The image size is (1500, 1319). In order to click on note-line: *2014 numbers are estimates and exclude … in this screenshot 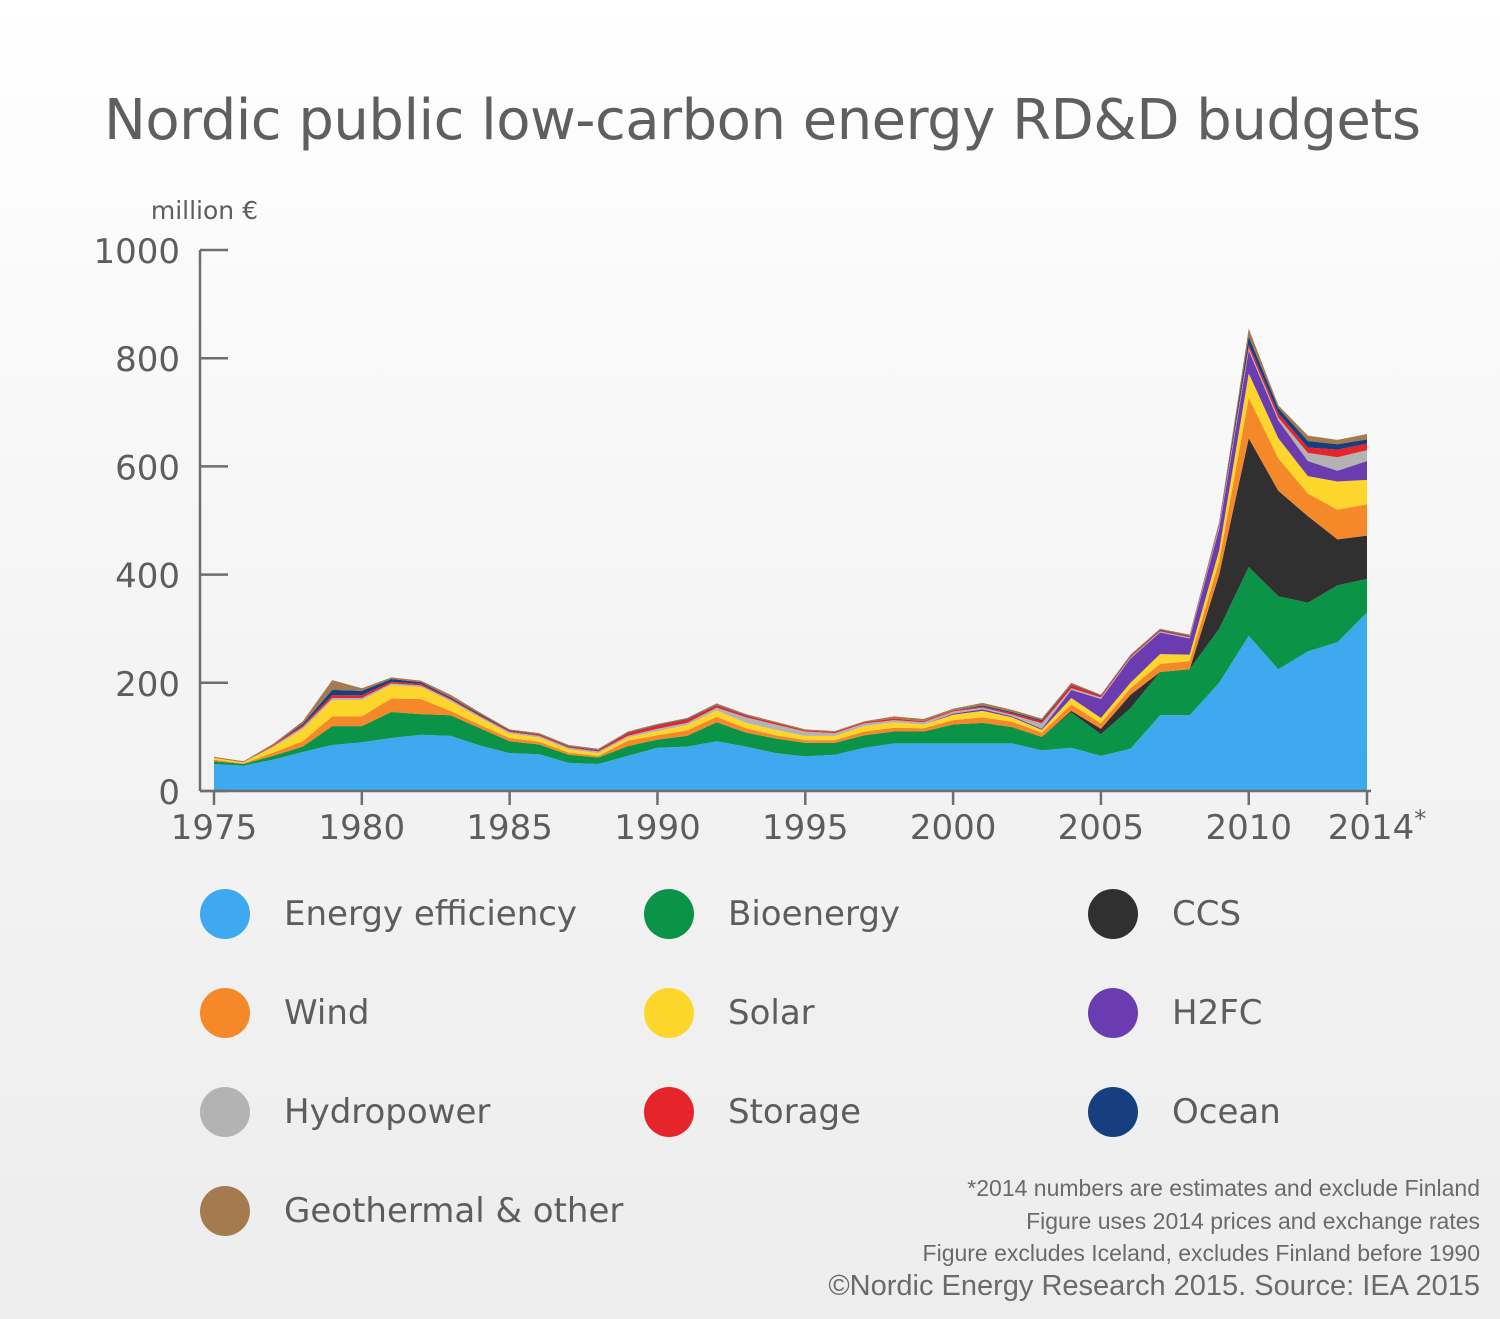, I will do `click(1223, 1188)`.